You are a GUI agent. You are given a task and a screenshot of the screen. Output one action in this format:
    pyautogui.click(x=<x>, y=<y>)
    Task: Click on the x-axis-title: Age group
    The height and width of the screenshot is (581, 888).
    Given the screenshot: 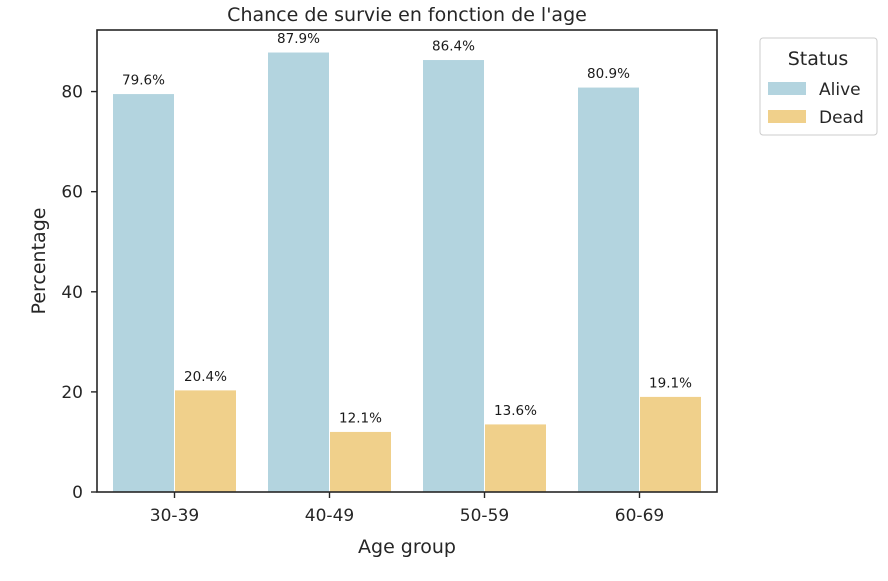 What is the action you would take?
    pyautogui.click(x=407, y=547)
    